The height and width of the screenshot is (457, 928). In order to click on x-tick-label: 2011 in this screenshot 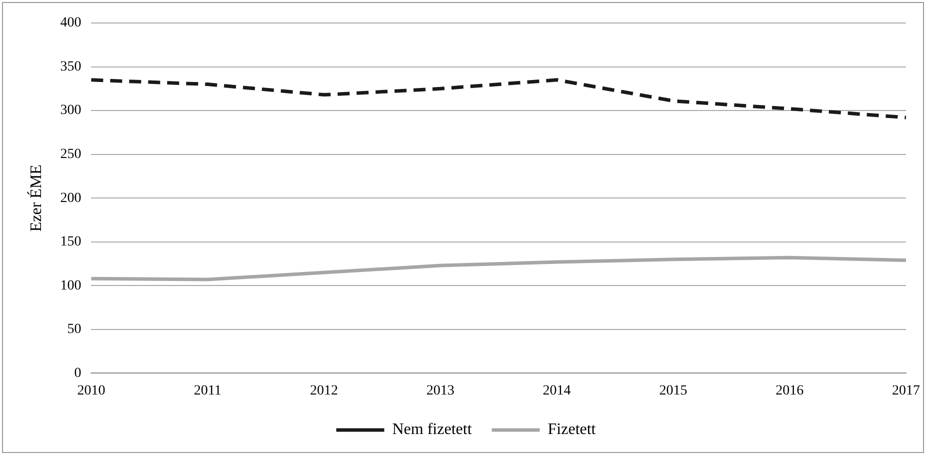, I will do `click(208, 390)`.